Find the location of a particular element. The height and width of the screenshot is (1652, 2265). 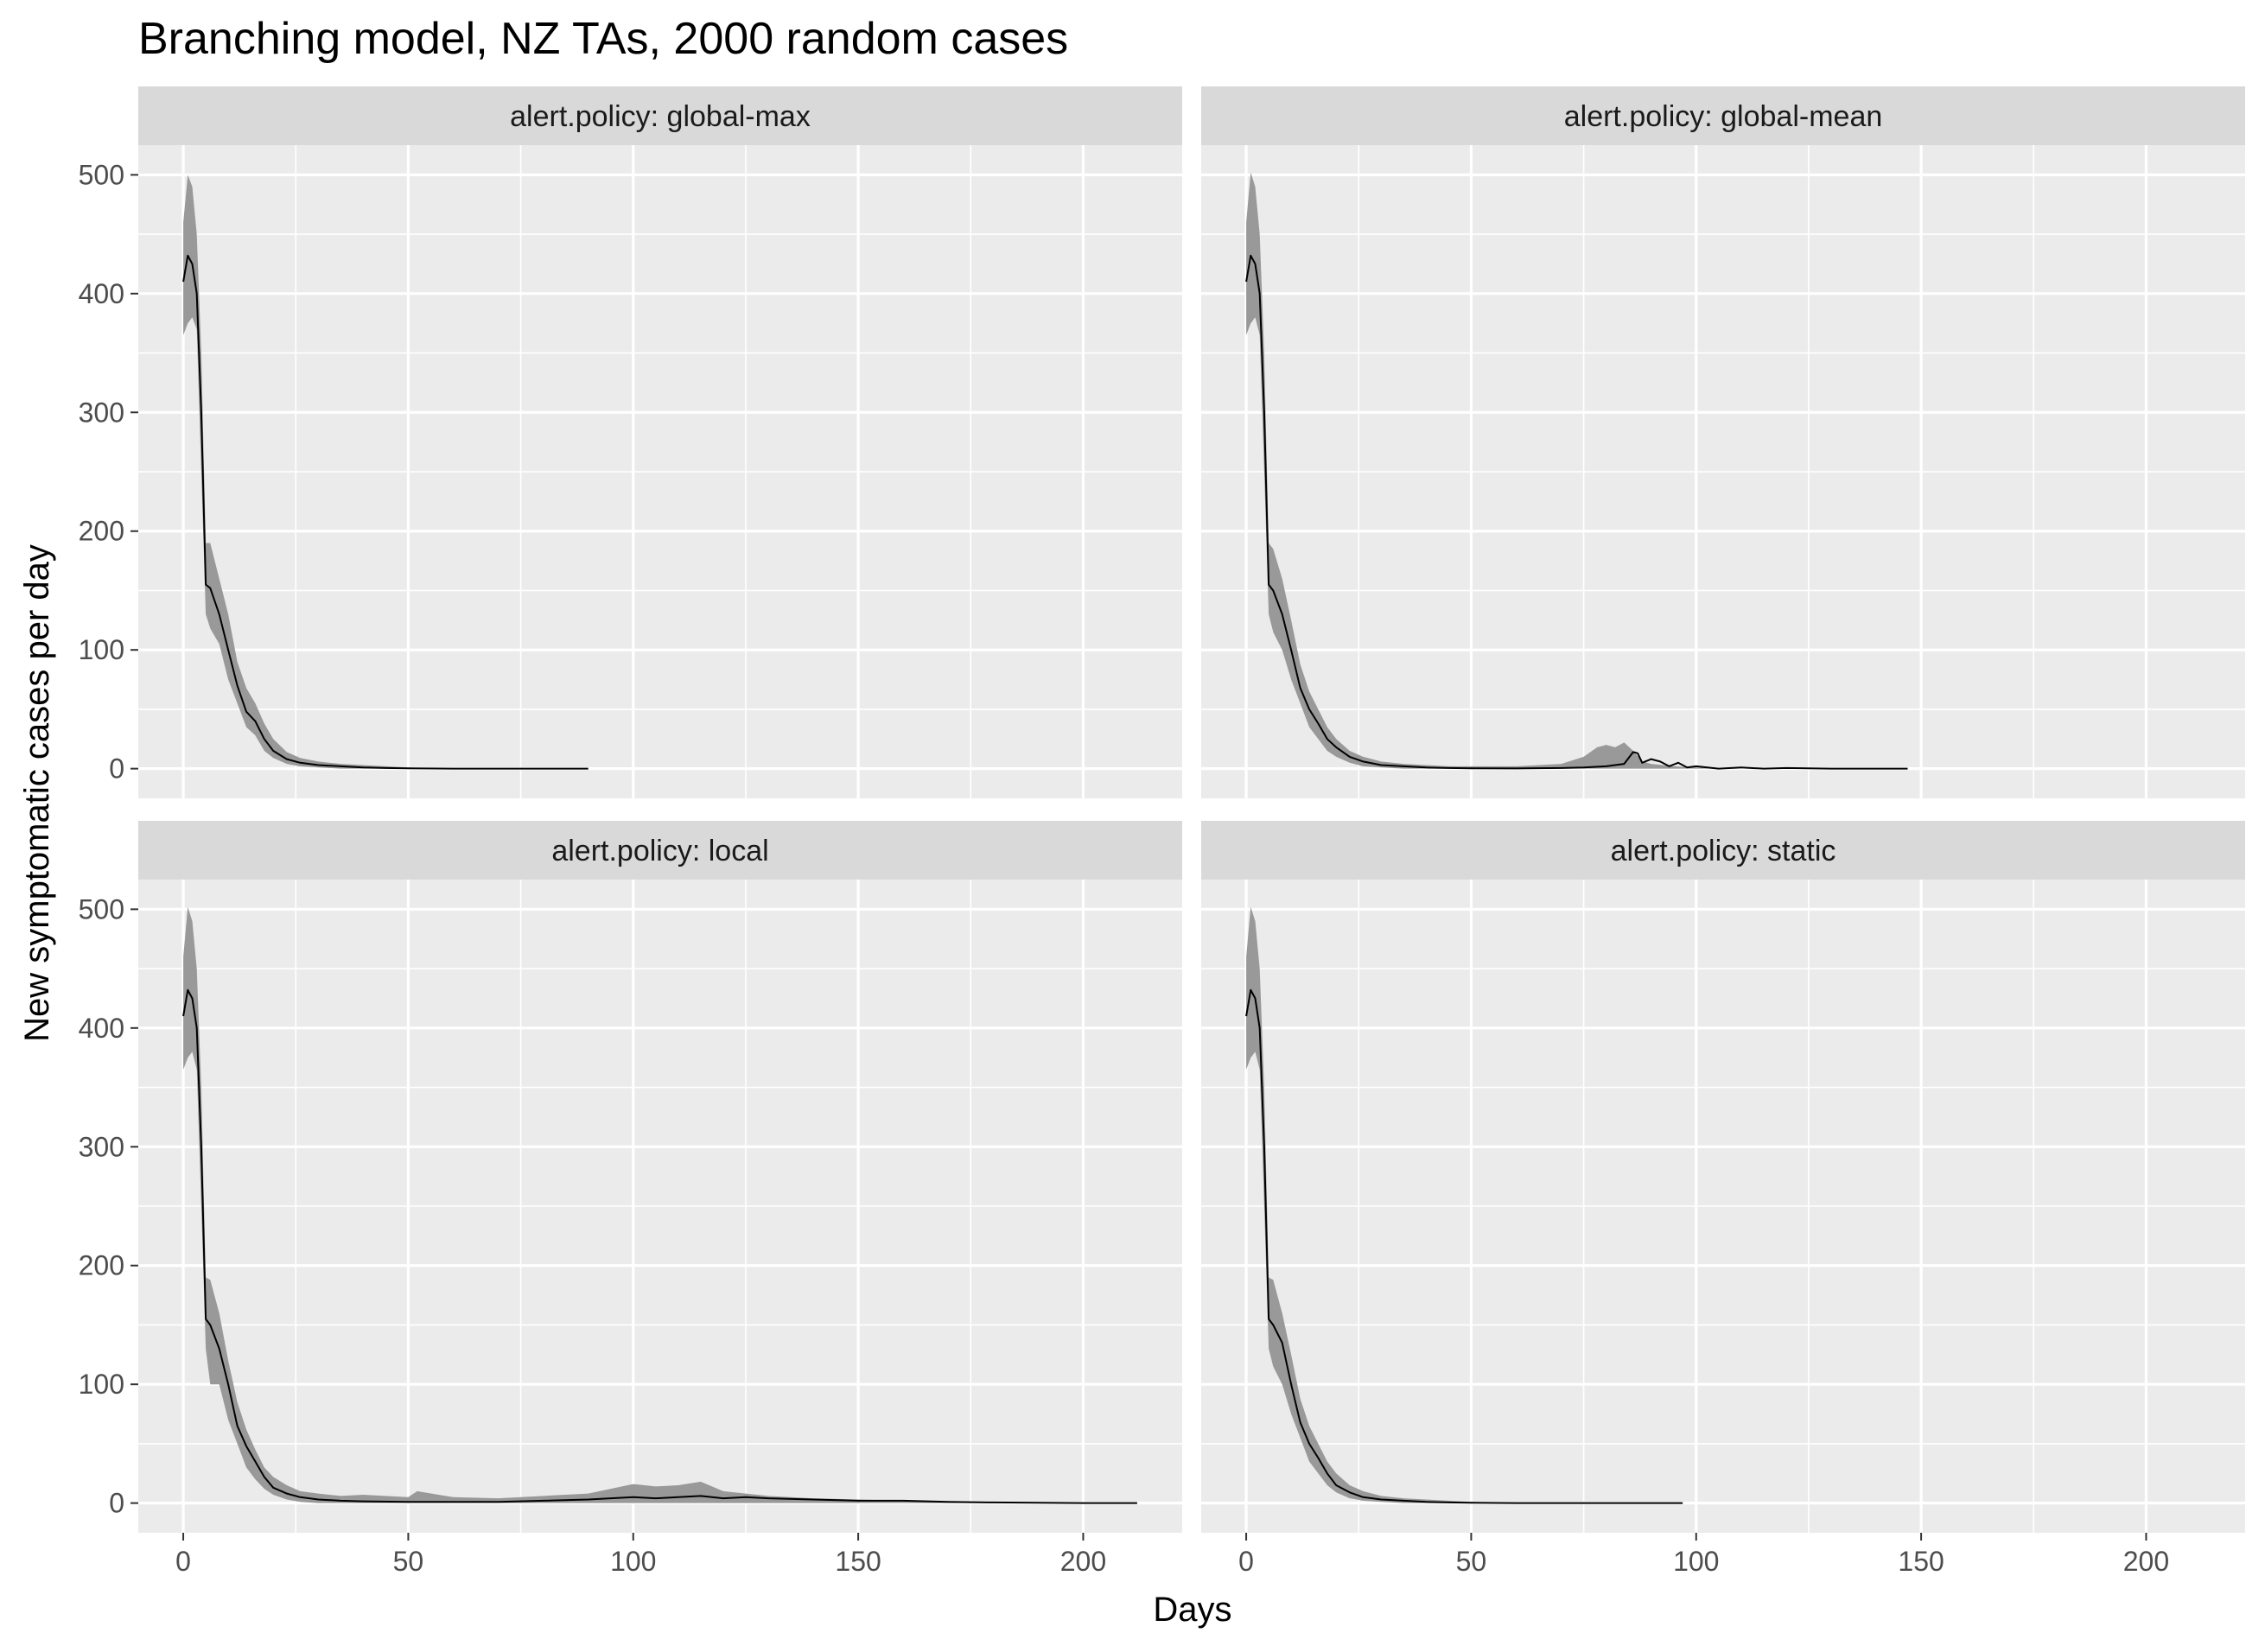

strip-label: alert.policy: static is located at coordinates (1723, 851).